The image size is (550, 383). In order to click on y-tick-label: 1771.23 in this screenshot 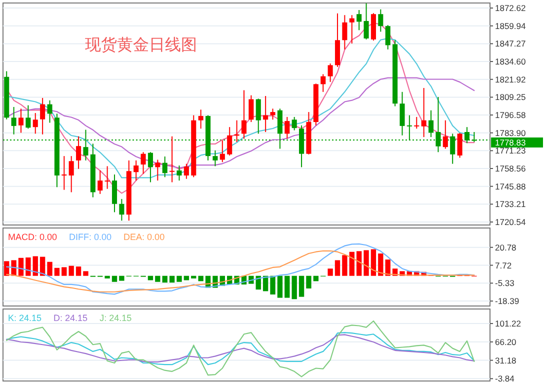, I will do `click(510, 151)`.